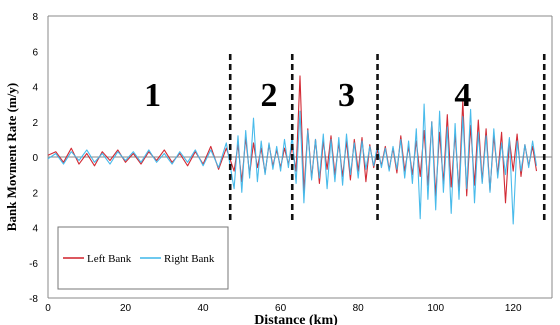 Image resolution: width=560 pixels, height=325 pixels. What do you see at coordinates (109, 259) in the screenshot?
I see `legend-label-left-bank: Left Bank` at bounding box center [109, 259].